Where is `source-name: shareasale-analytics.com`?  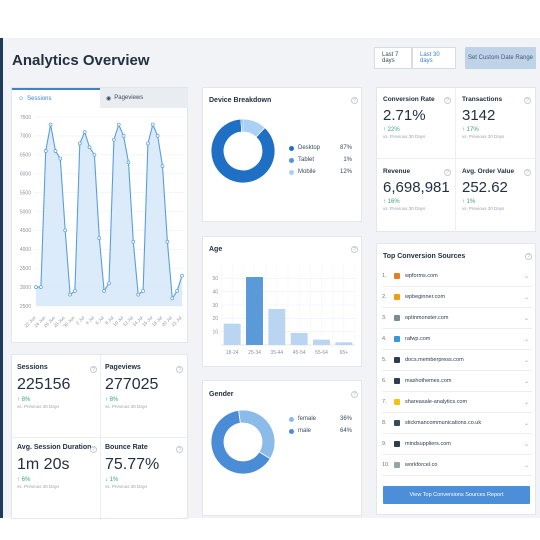 source-name: shareasale-analytics.com is located at coordinates (436, 402).